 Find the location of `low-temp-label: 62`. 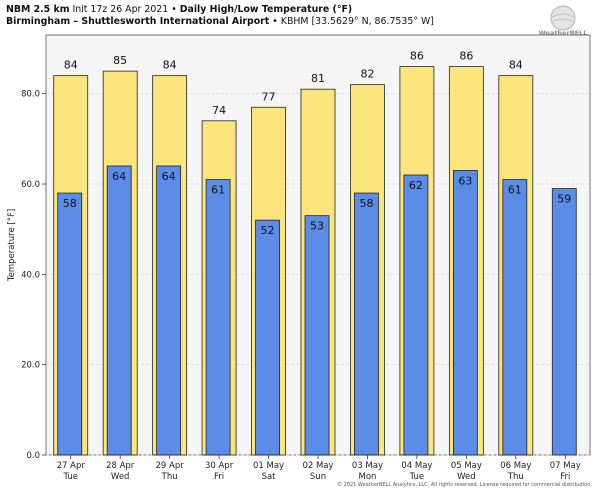

low-temp-label: 62 is located at coordinates (416, 185).